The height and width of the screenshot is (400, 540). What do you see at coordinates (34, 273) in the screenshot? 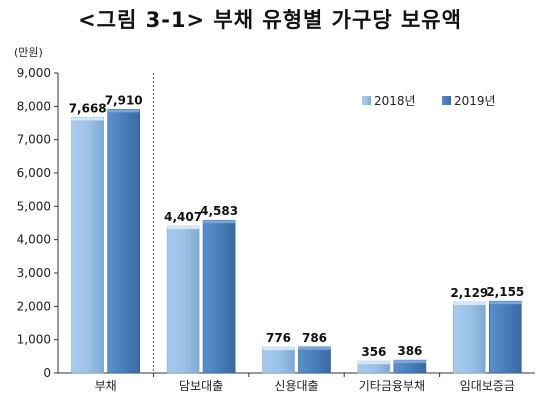
I see `y-tick-label: 3,000` at bounding box center [34, 273].